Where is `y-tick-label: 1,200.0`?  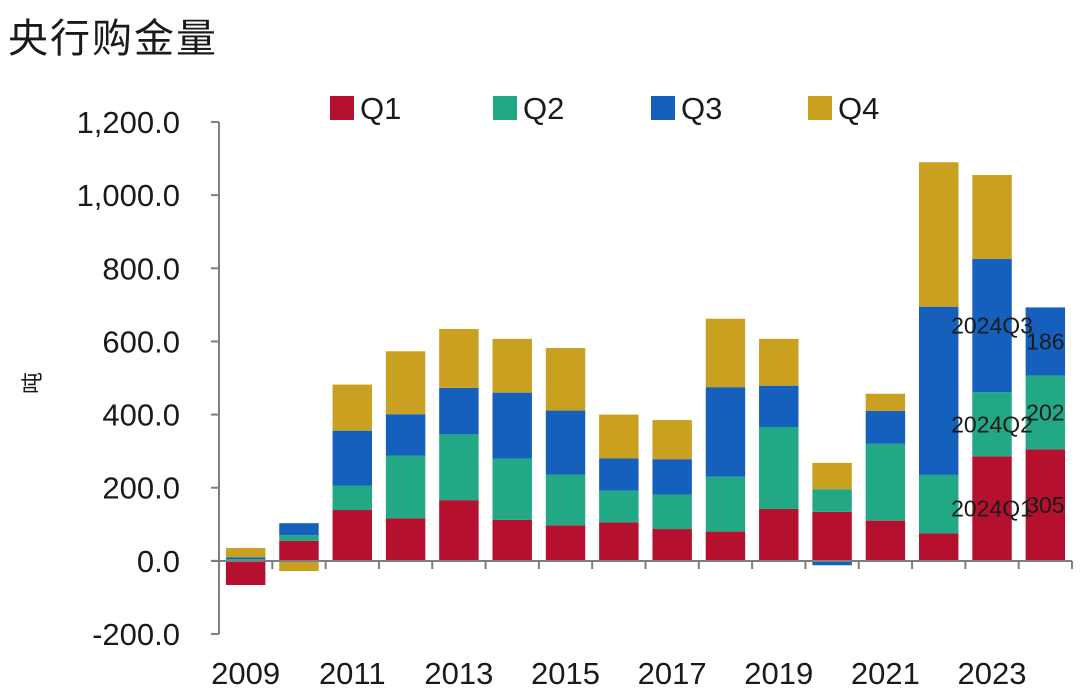
y-tick-label: 1,200.0 is located at coordinates (128, 122).